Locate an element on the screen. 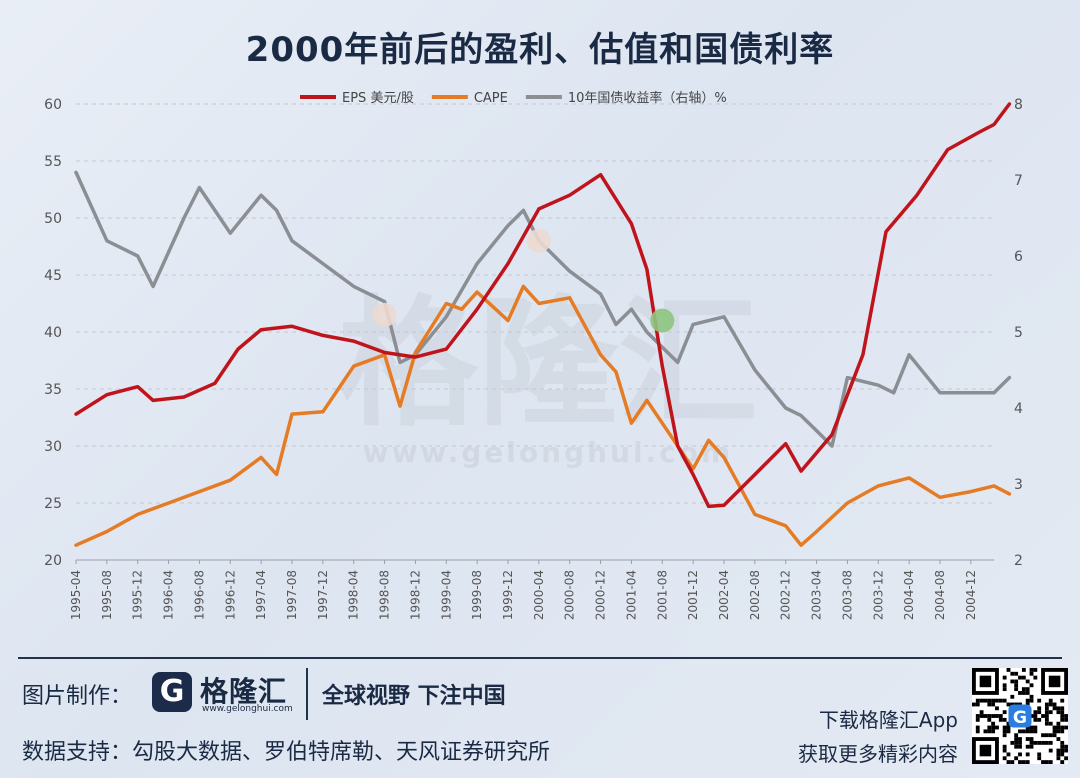 The image size is (1080, 778). y-tick-label: 55 is located at coordinates (53, 162).